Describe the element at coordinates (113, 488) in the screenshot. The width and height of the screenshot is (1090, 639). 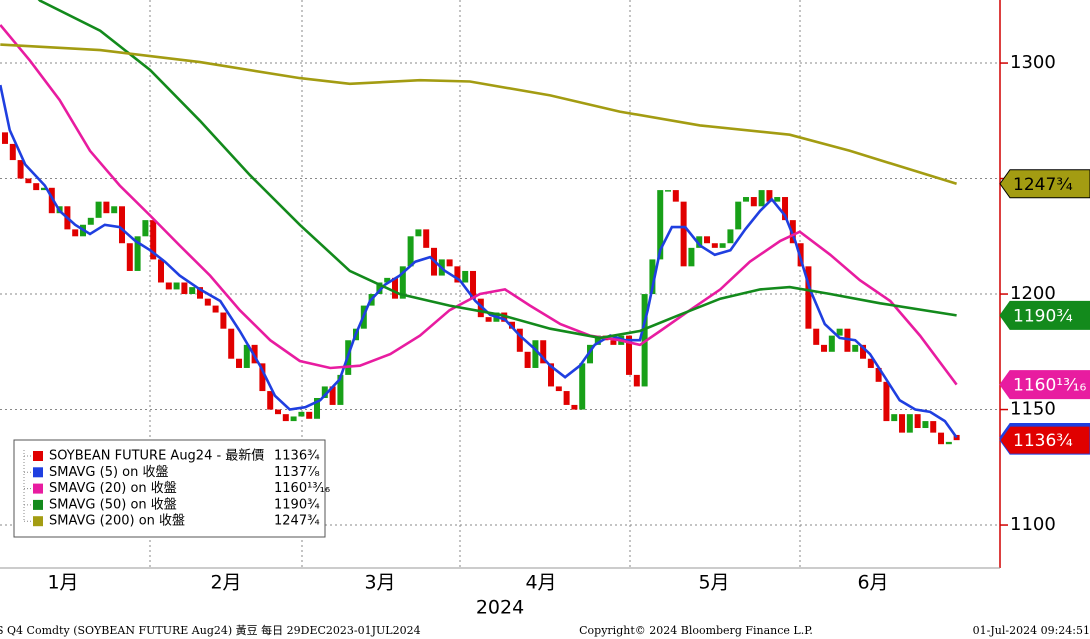
I see `legend-label: SMAVG (20) on 收盤` at that location.